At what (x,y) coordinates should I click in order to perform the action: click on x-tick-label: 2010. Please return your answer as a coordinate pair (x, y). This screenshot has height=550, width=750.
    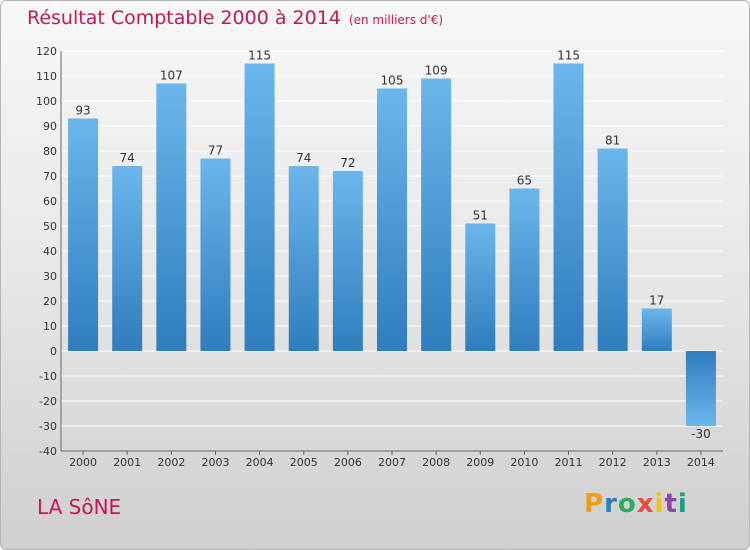
    Looking at the image, I should click on (524, 462).